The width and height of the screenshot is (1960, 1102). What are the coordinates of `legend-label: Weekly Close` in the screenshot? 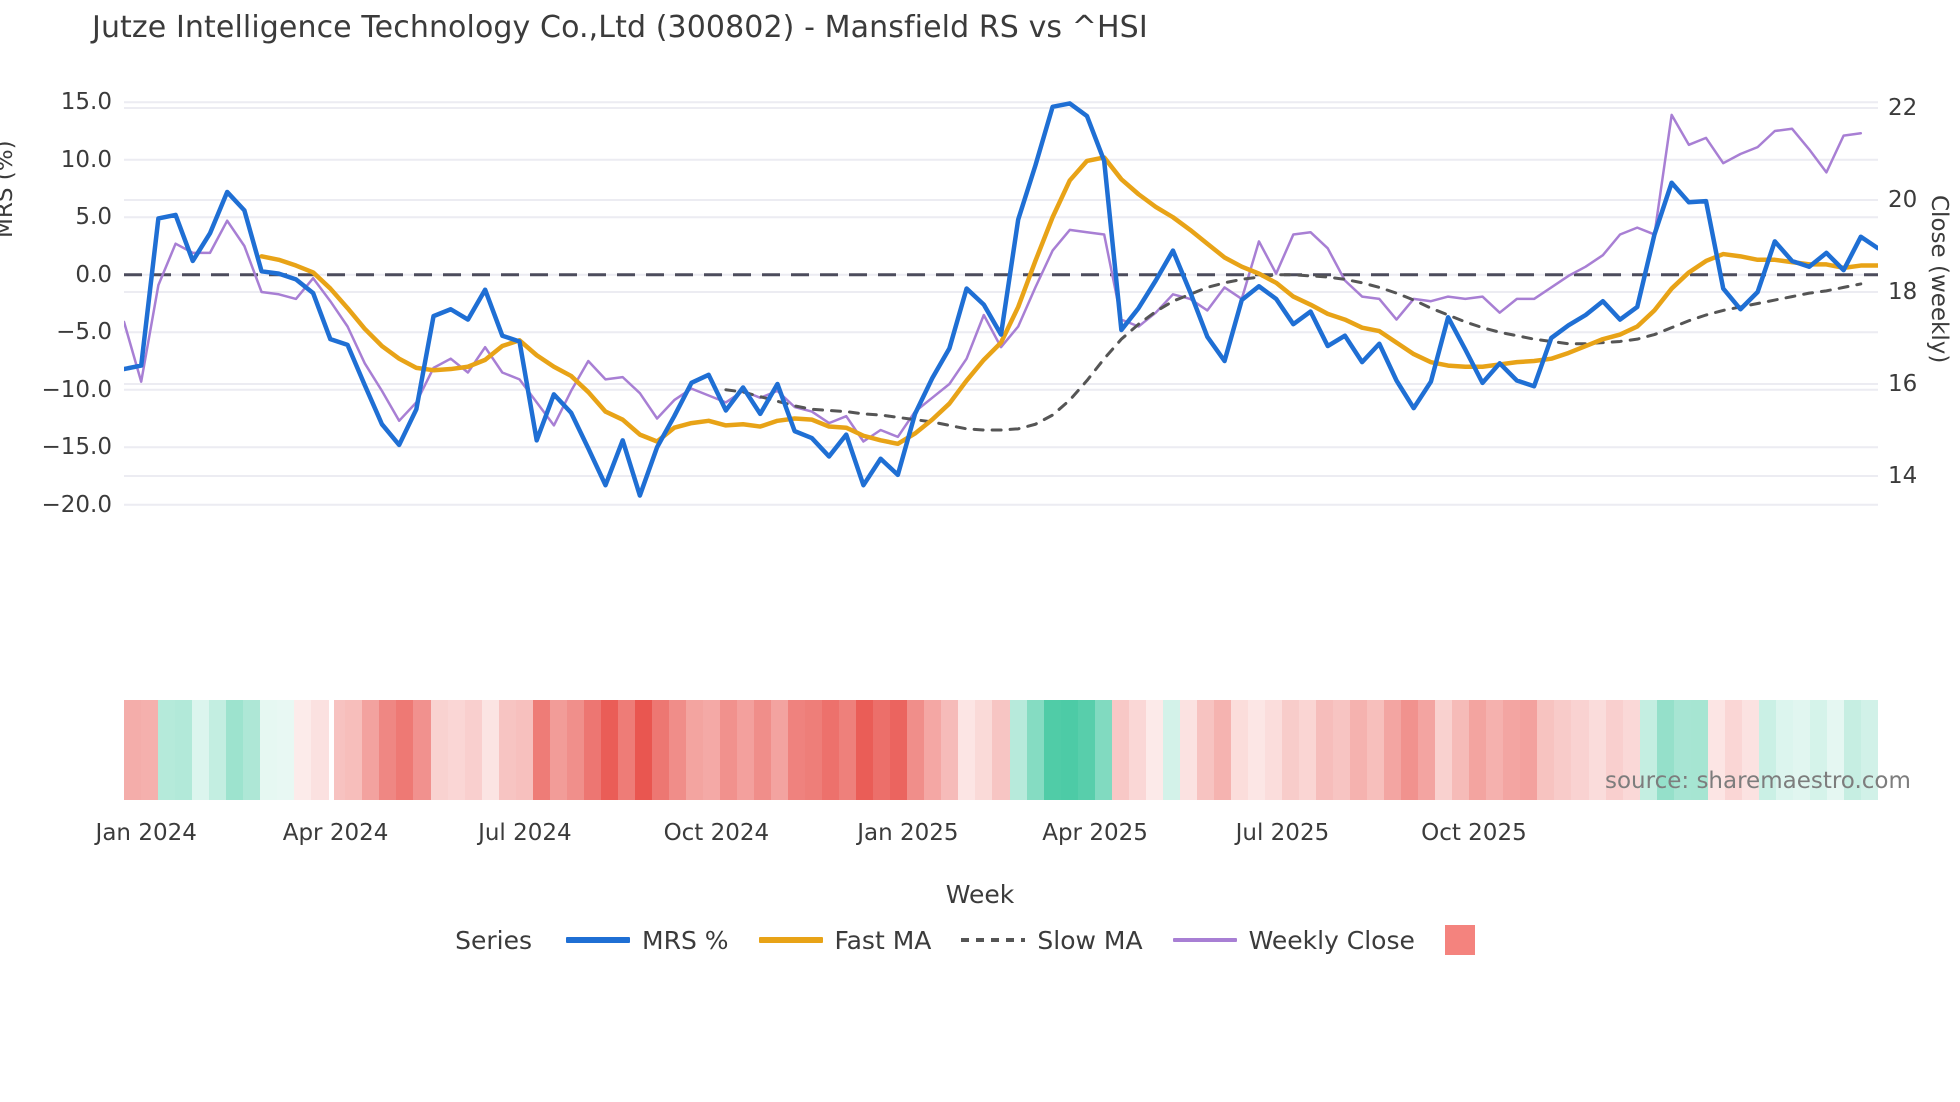 It's located at (1331, 940).